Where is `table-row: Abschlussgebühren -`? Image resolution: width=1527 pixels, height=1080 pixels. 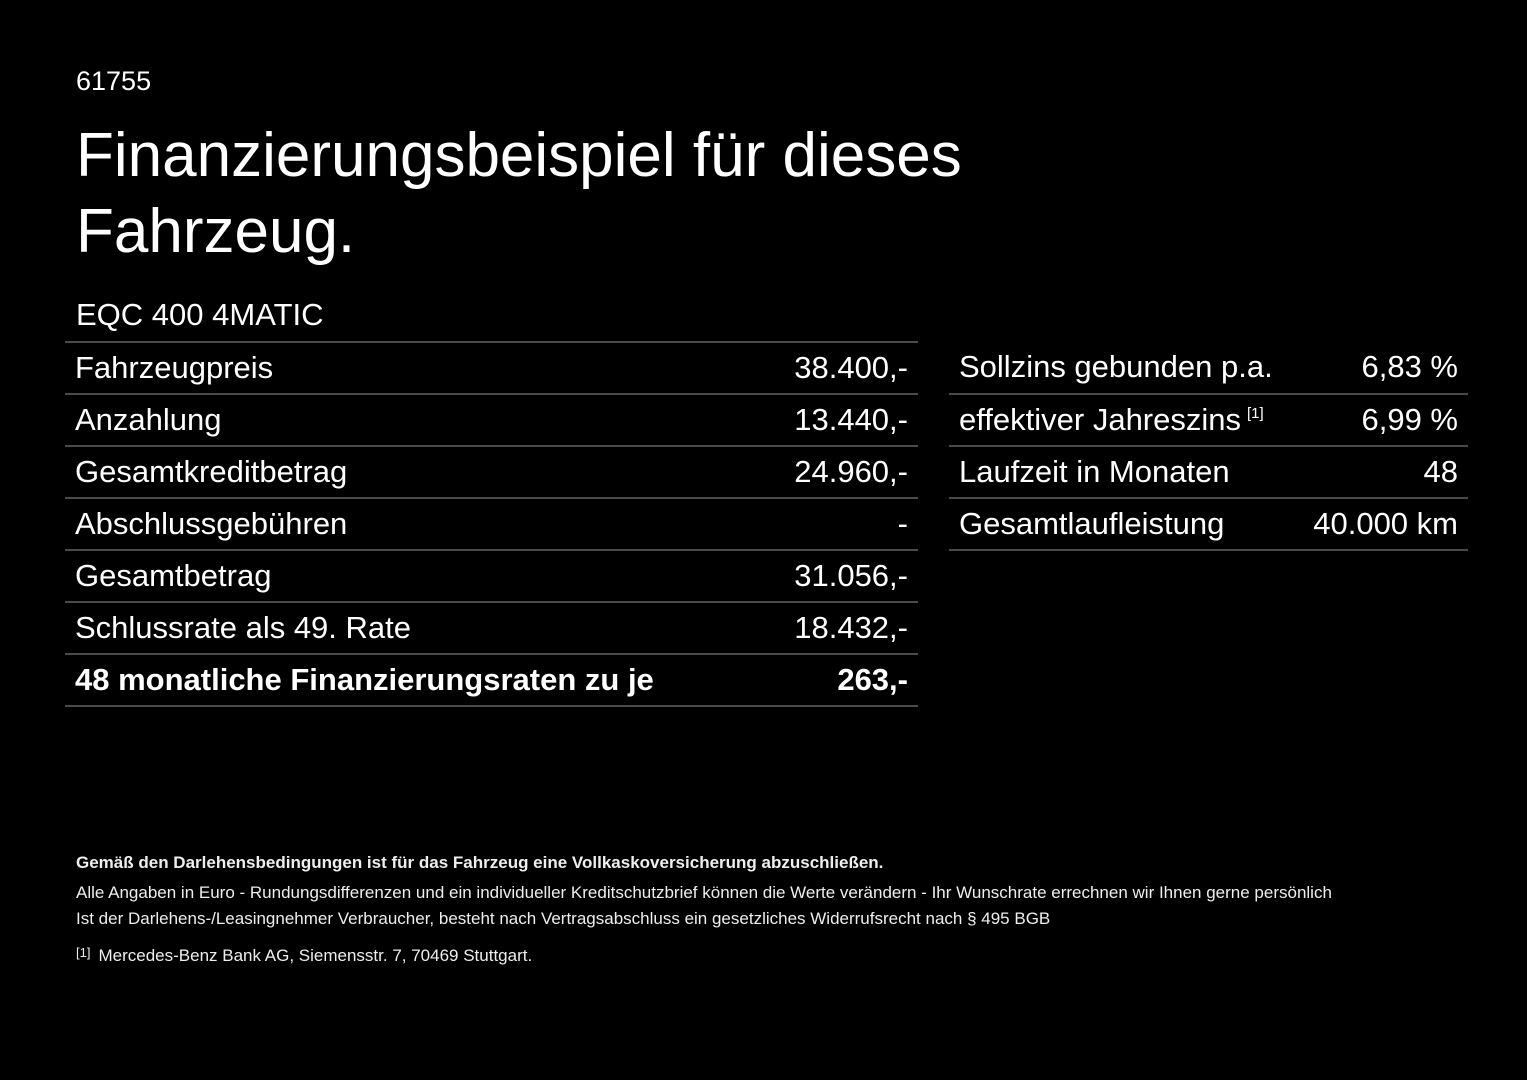
table-row: Abschlussgebühren - is located at coordinates (491, 524).